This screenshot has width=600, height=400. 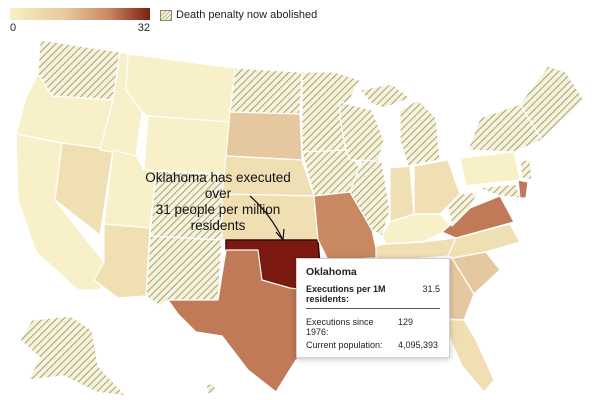 What do you see at coordinates (218, 217) in the screenshot?
I see `annotation-line-2: 31 people per million residents` at bounding box center [218, 217].